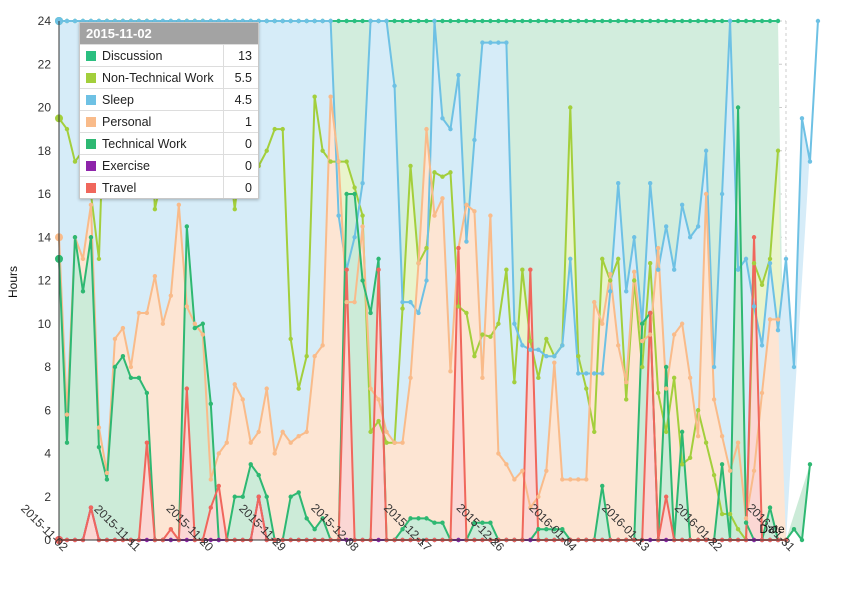  Describe the element at coordinates (126, 122) in the screenshot. I see `tooltip-series-label: Personal` at that location.